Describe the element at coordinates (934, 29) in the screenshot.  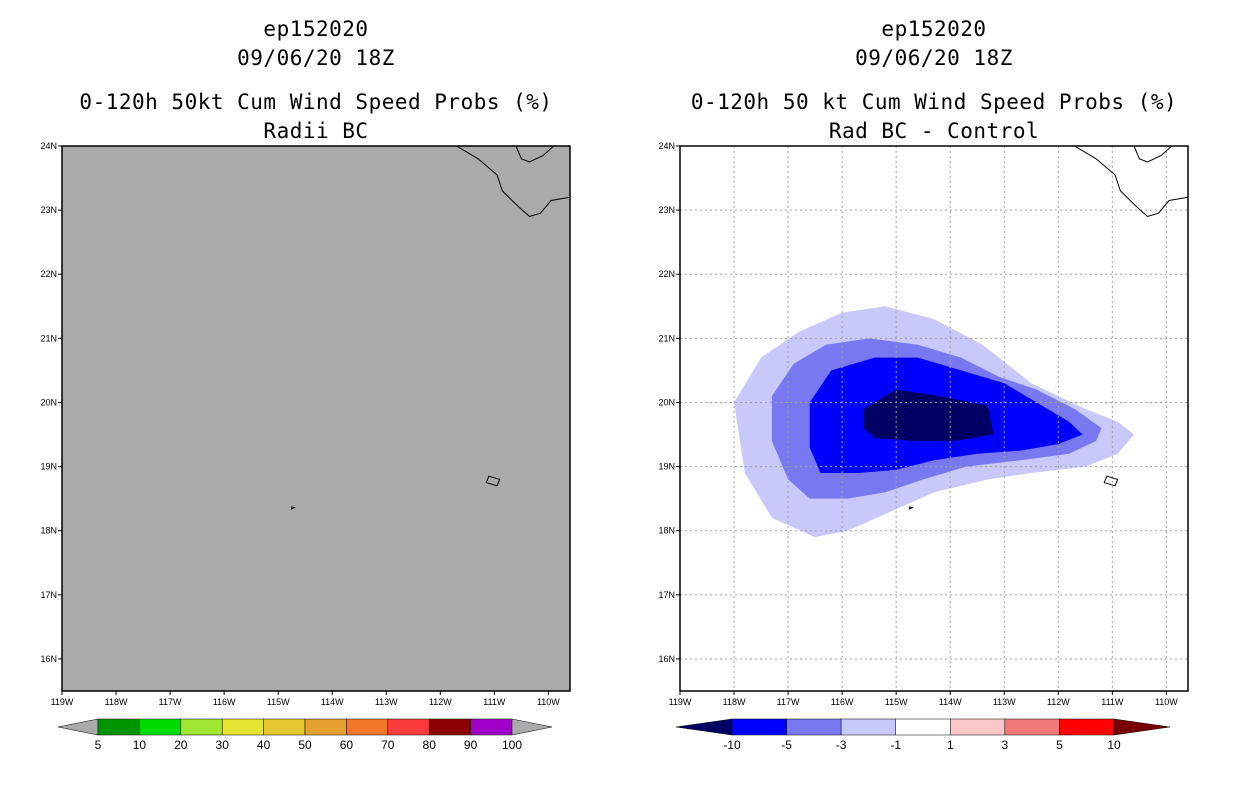
I see `right-title-storm: ep152020` at that location.